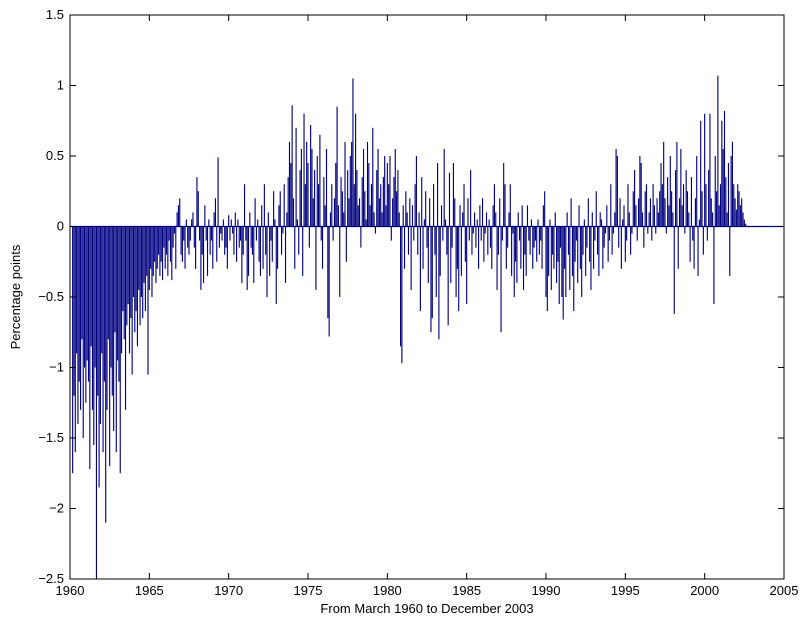 The image size is (805, 622). What do you see at coordinates (308, 590) in the screenshot?
I see `x-tick-label: 1975` at bounding box center [308, 590].